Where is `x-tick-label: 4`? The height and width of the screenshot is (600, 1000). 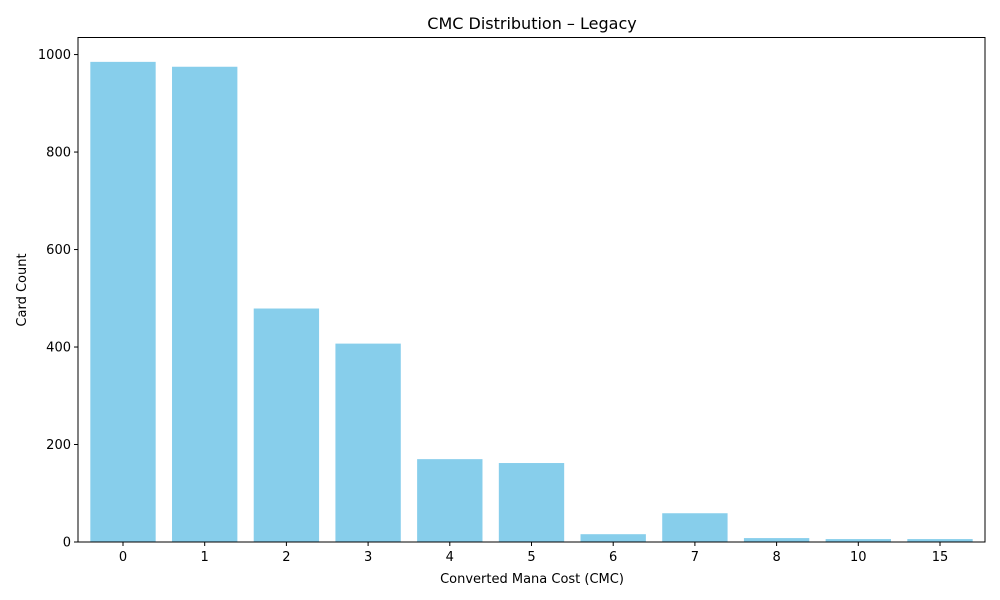 x-tick-label: 4 is located at coordinates (450, 557).